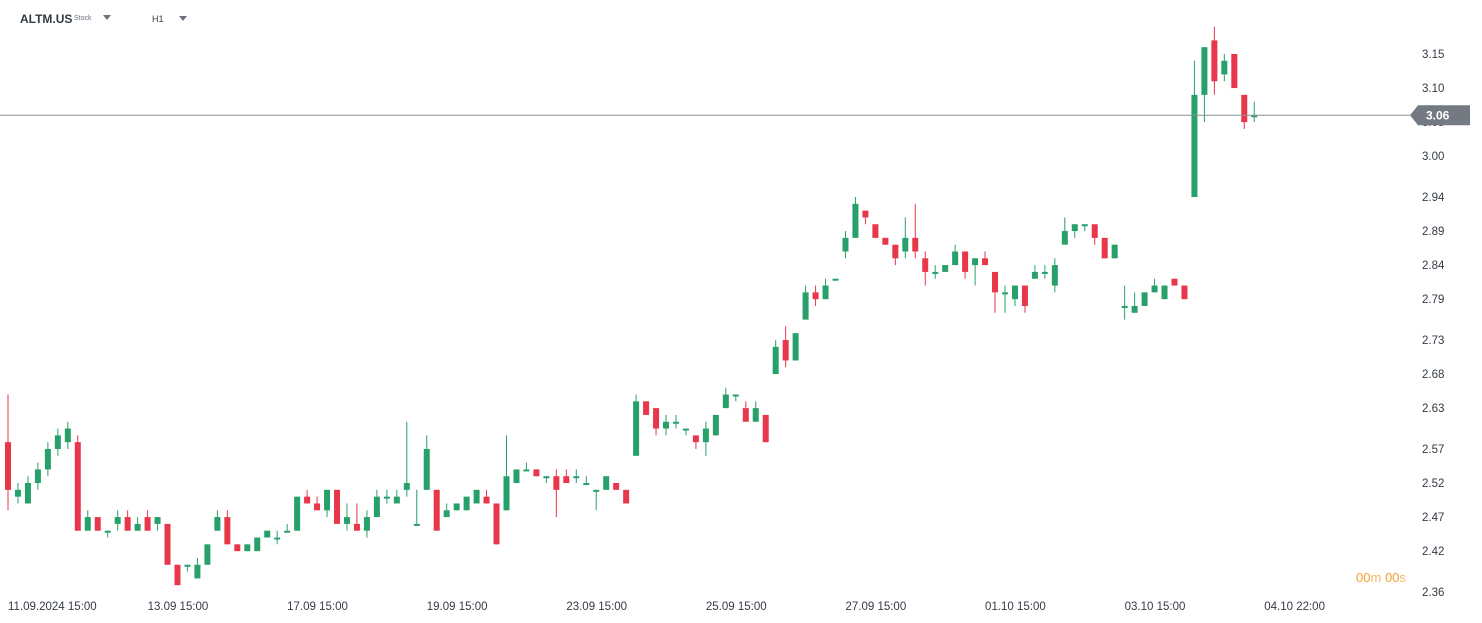 The height and width of the screenshot is (623, 1482). What do you see at coordinates (1433, 450) in the screenshot?
I see `price-tick-label: 2.57` at bounding box center [1433, 450].